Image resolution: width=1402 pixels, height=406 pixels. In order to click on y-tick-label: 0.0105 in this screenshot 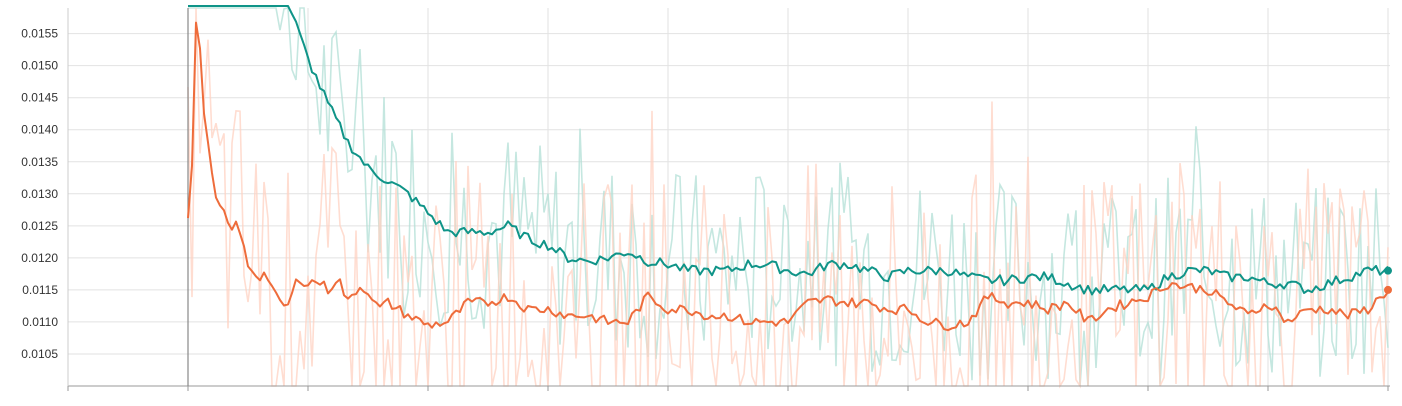, I will do `click(39, 354)`.